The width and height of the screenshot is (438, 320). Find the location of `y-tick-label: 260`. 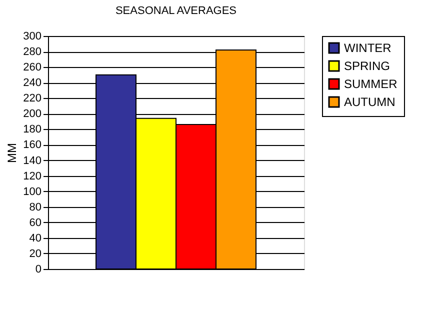

y-tick-label: 260 is located at coordinates (32, 68).